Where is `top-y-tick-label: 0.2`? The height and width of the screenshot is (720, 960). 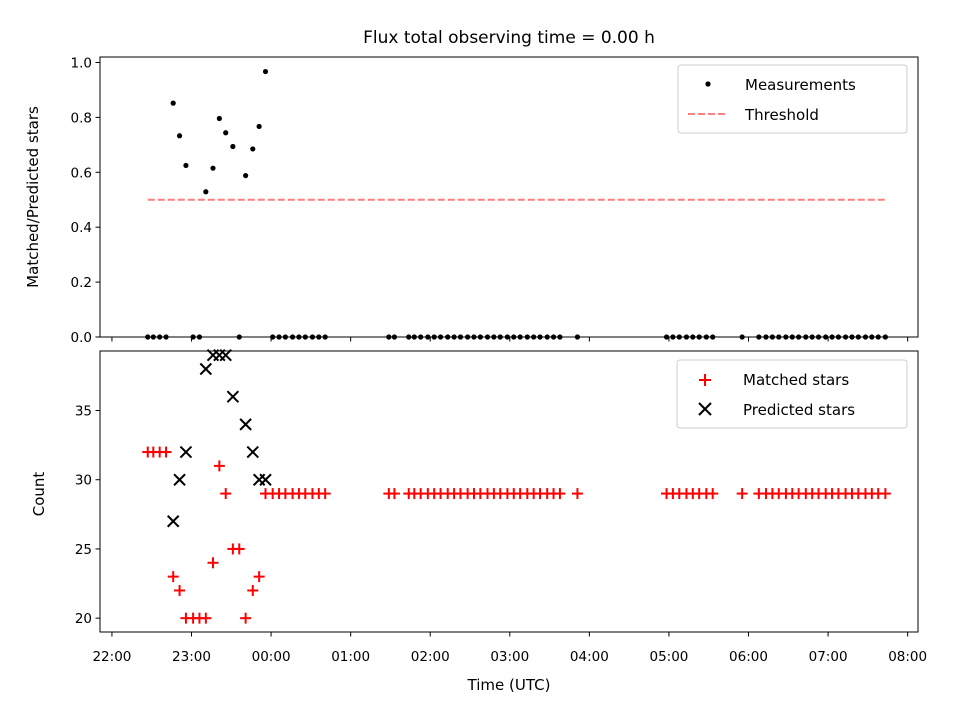
top-y-tick-label: 0.2 is located at coordinates (81, 283).